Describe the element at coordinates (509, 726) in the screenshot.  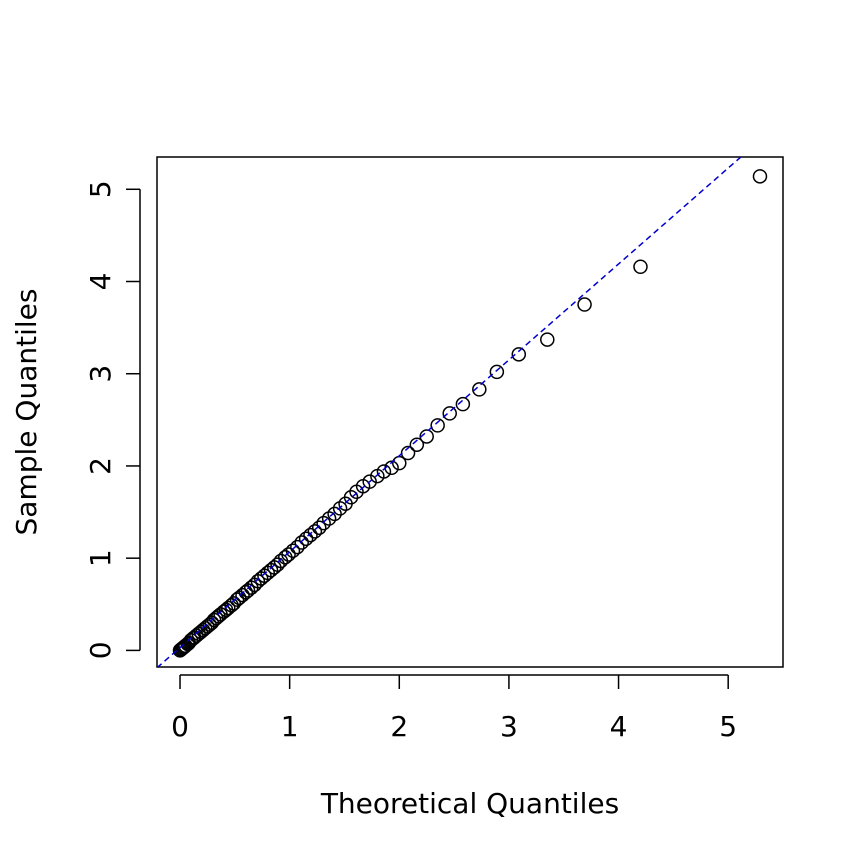
I see `x-tick-label: 3` at that location.